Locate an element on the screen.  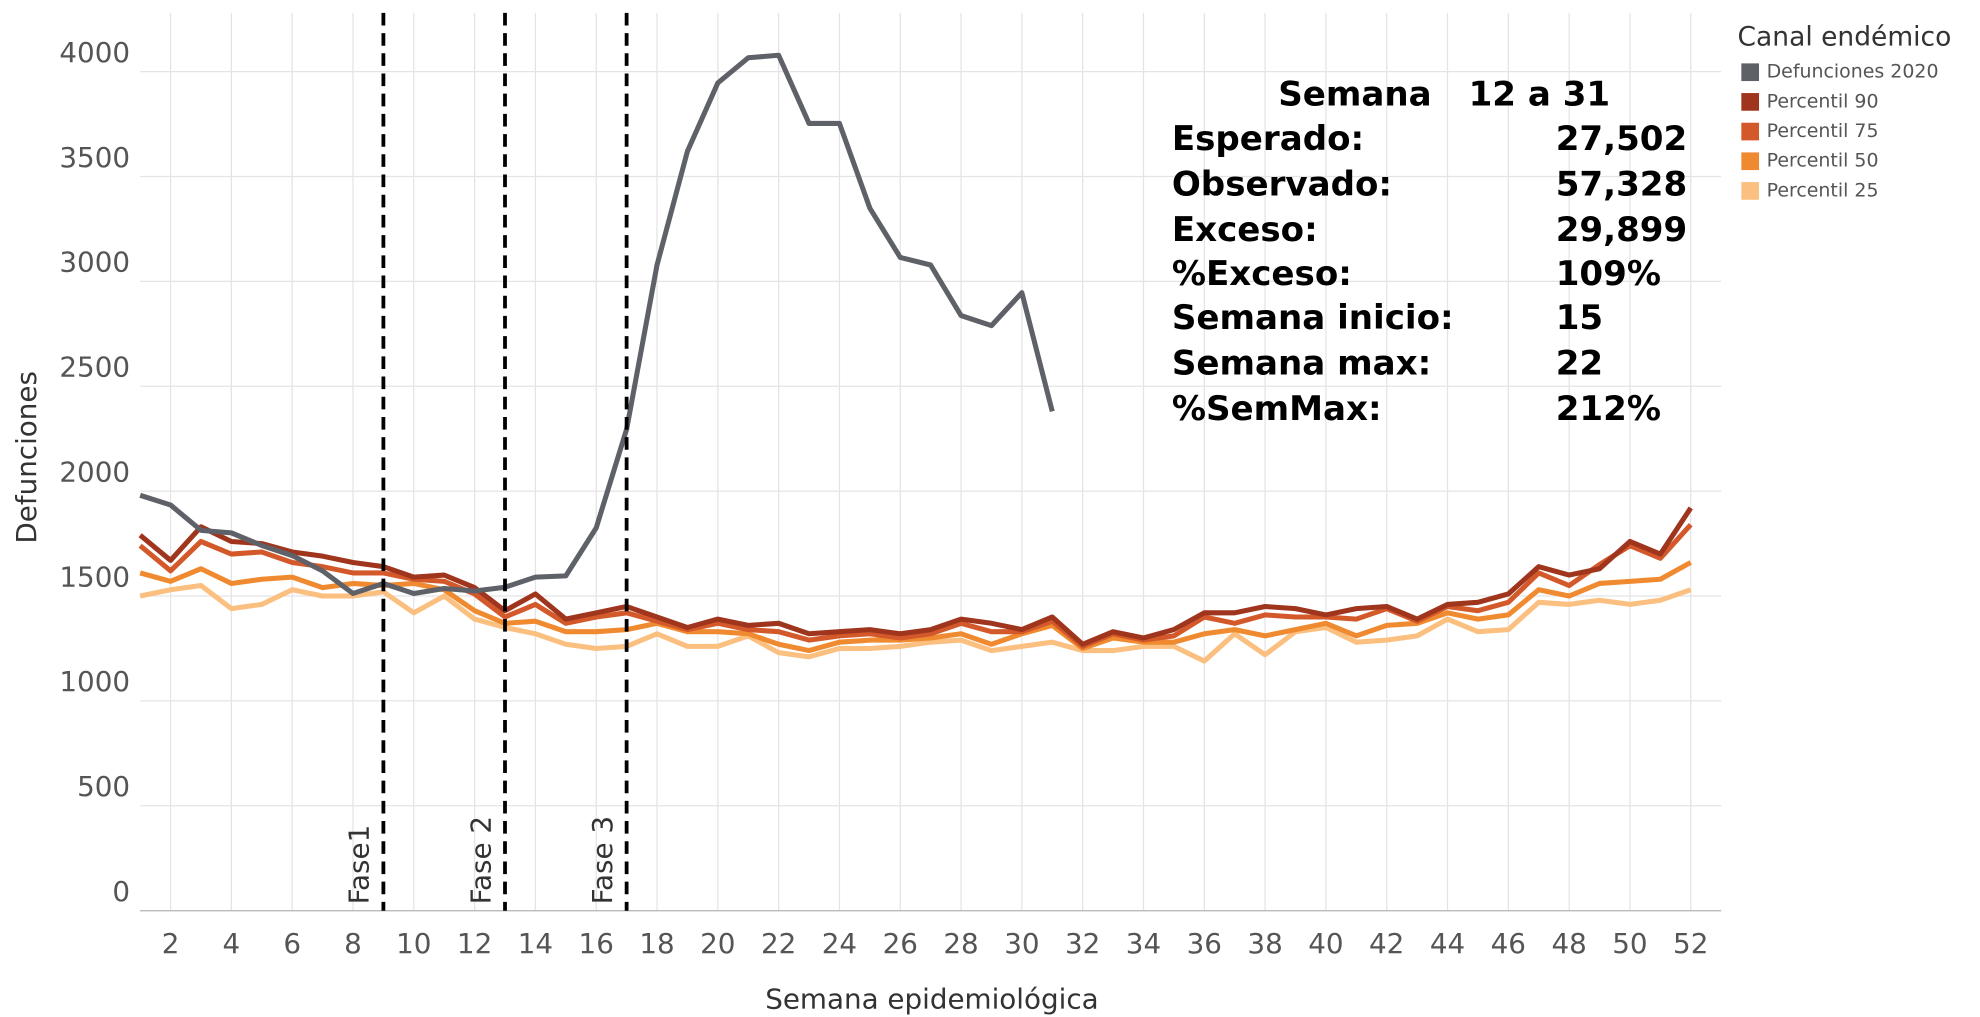
legend-label: Percentil 50 is located at coordinates (1823, 161).